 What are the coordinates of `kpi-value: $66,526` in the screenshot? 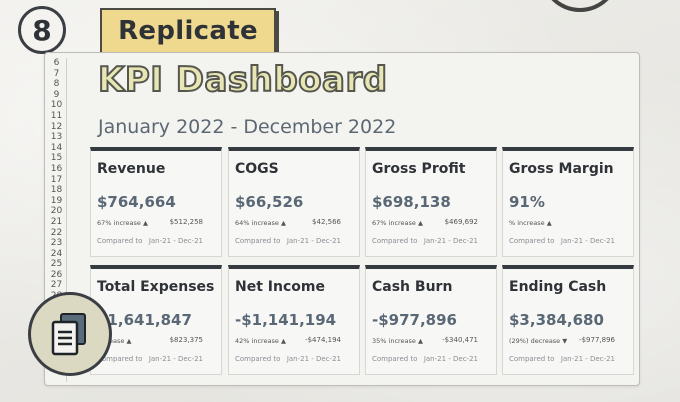 It's located at (269, 202).